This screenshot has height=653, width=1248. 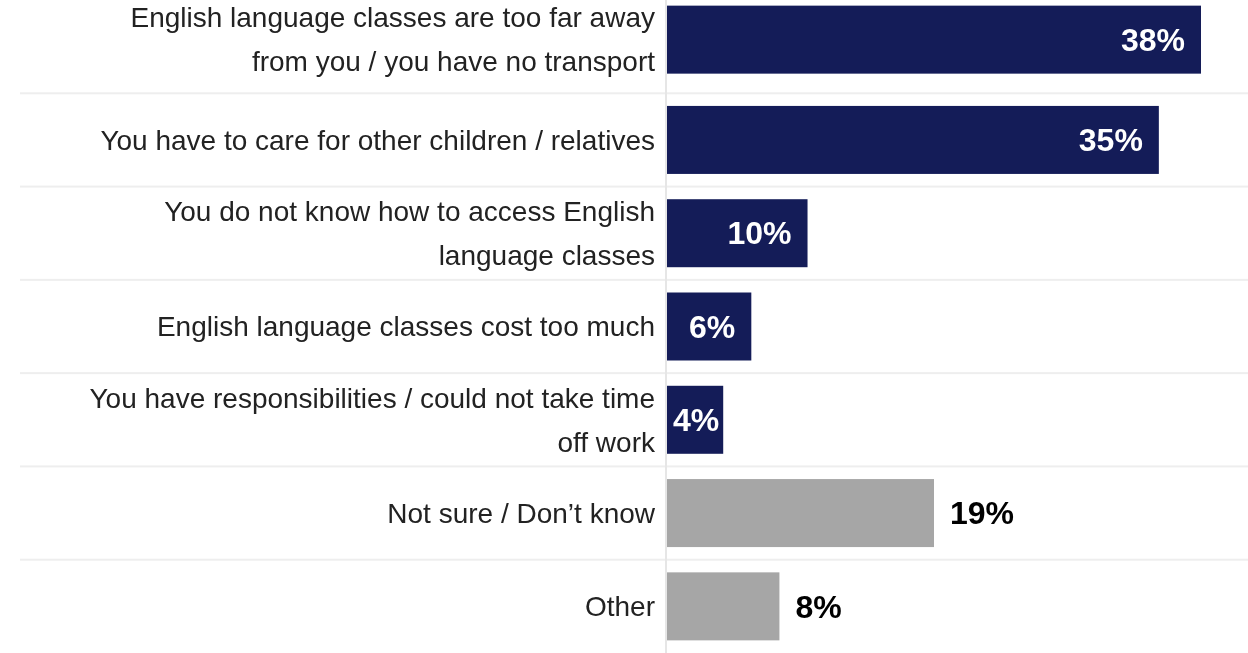 What do you see at coordinates (696, 419) in the screenshot?
I see `data-label: 4%` at bounding box center [696, 419].